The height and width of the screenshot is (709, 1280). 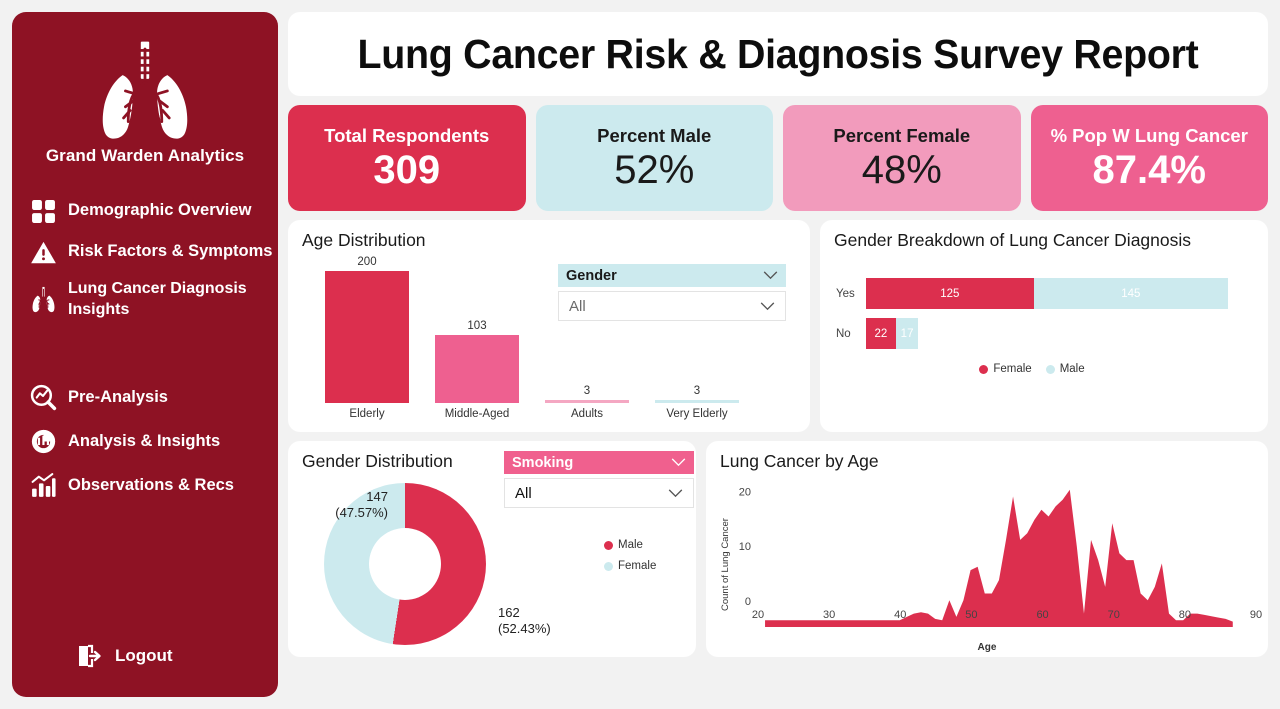 I want to click on donut-label-male-pct: (52.43%), so click(x=524, y=629).